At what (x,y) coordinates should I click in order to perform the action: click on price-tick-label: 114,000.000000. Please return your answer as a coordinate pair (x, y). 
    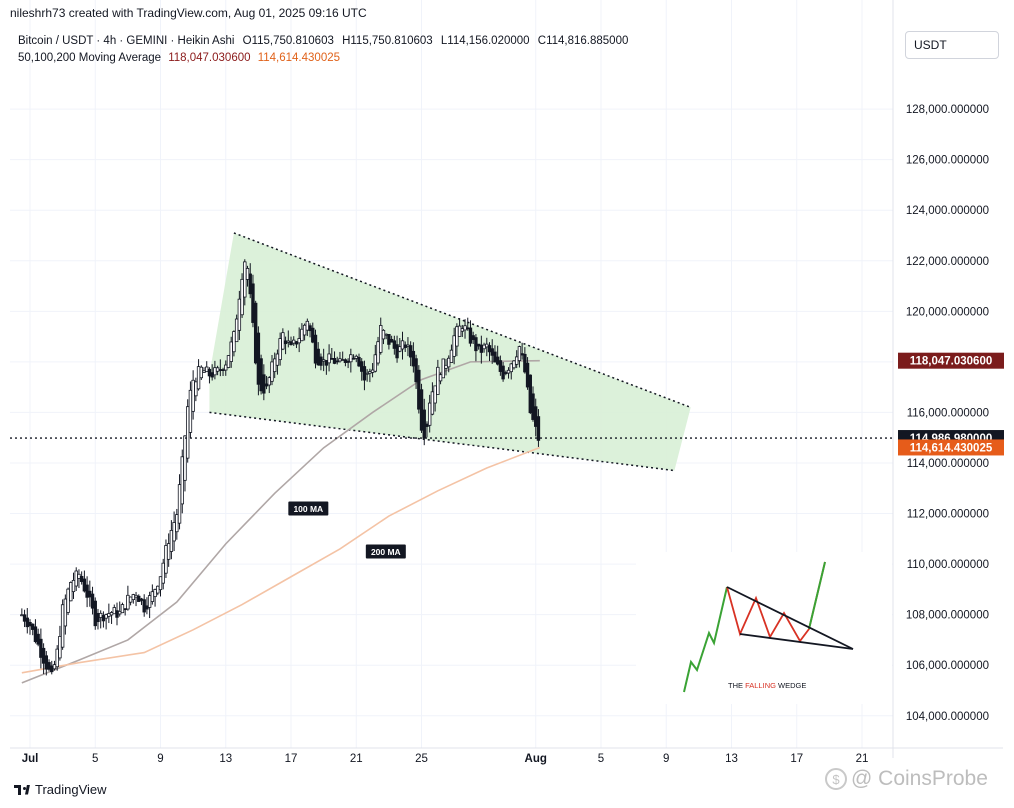
    Looking at the image, I should click on (948, 464).